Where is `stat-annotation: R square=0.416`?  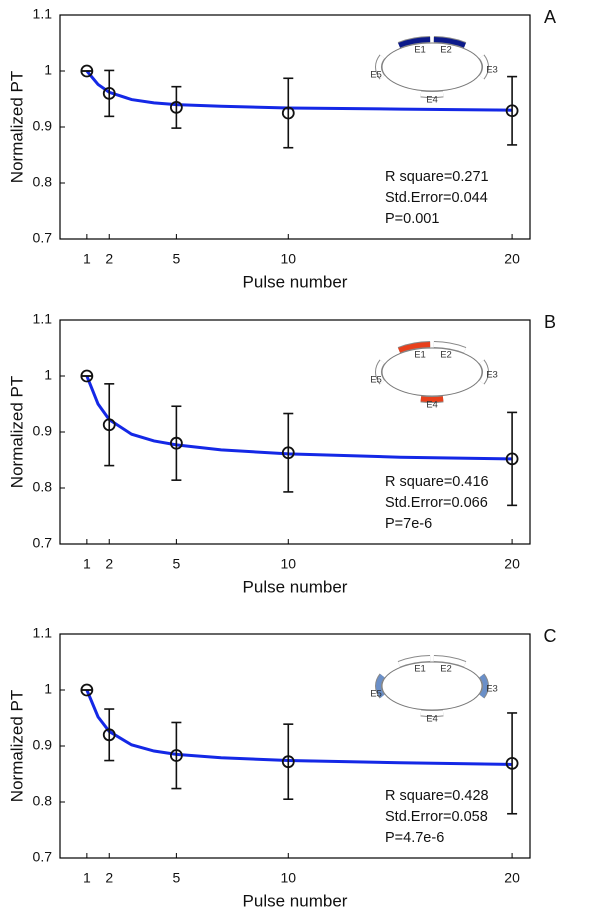 stat-annotation: R square=0.416 is located at coordinates (437, 482).